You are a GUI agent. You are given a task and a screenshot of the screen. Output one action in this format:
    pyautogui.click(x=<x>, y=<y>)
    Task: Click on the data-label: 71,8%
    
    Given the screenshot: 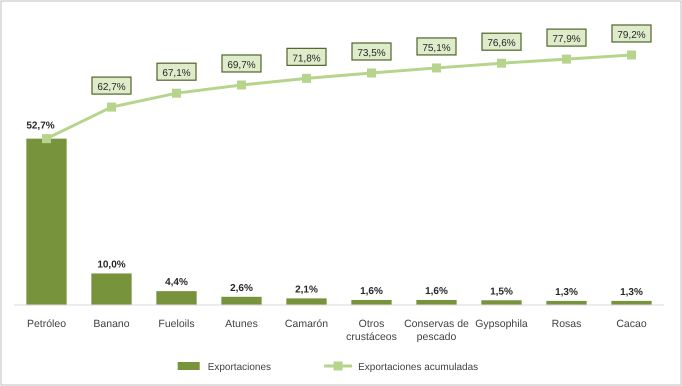 What is the action you would take?
    pyautogui.click(x=306, y=58)
    